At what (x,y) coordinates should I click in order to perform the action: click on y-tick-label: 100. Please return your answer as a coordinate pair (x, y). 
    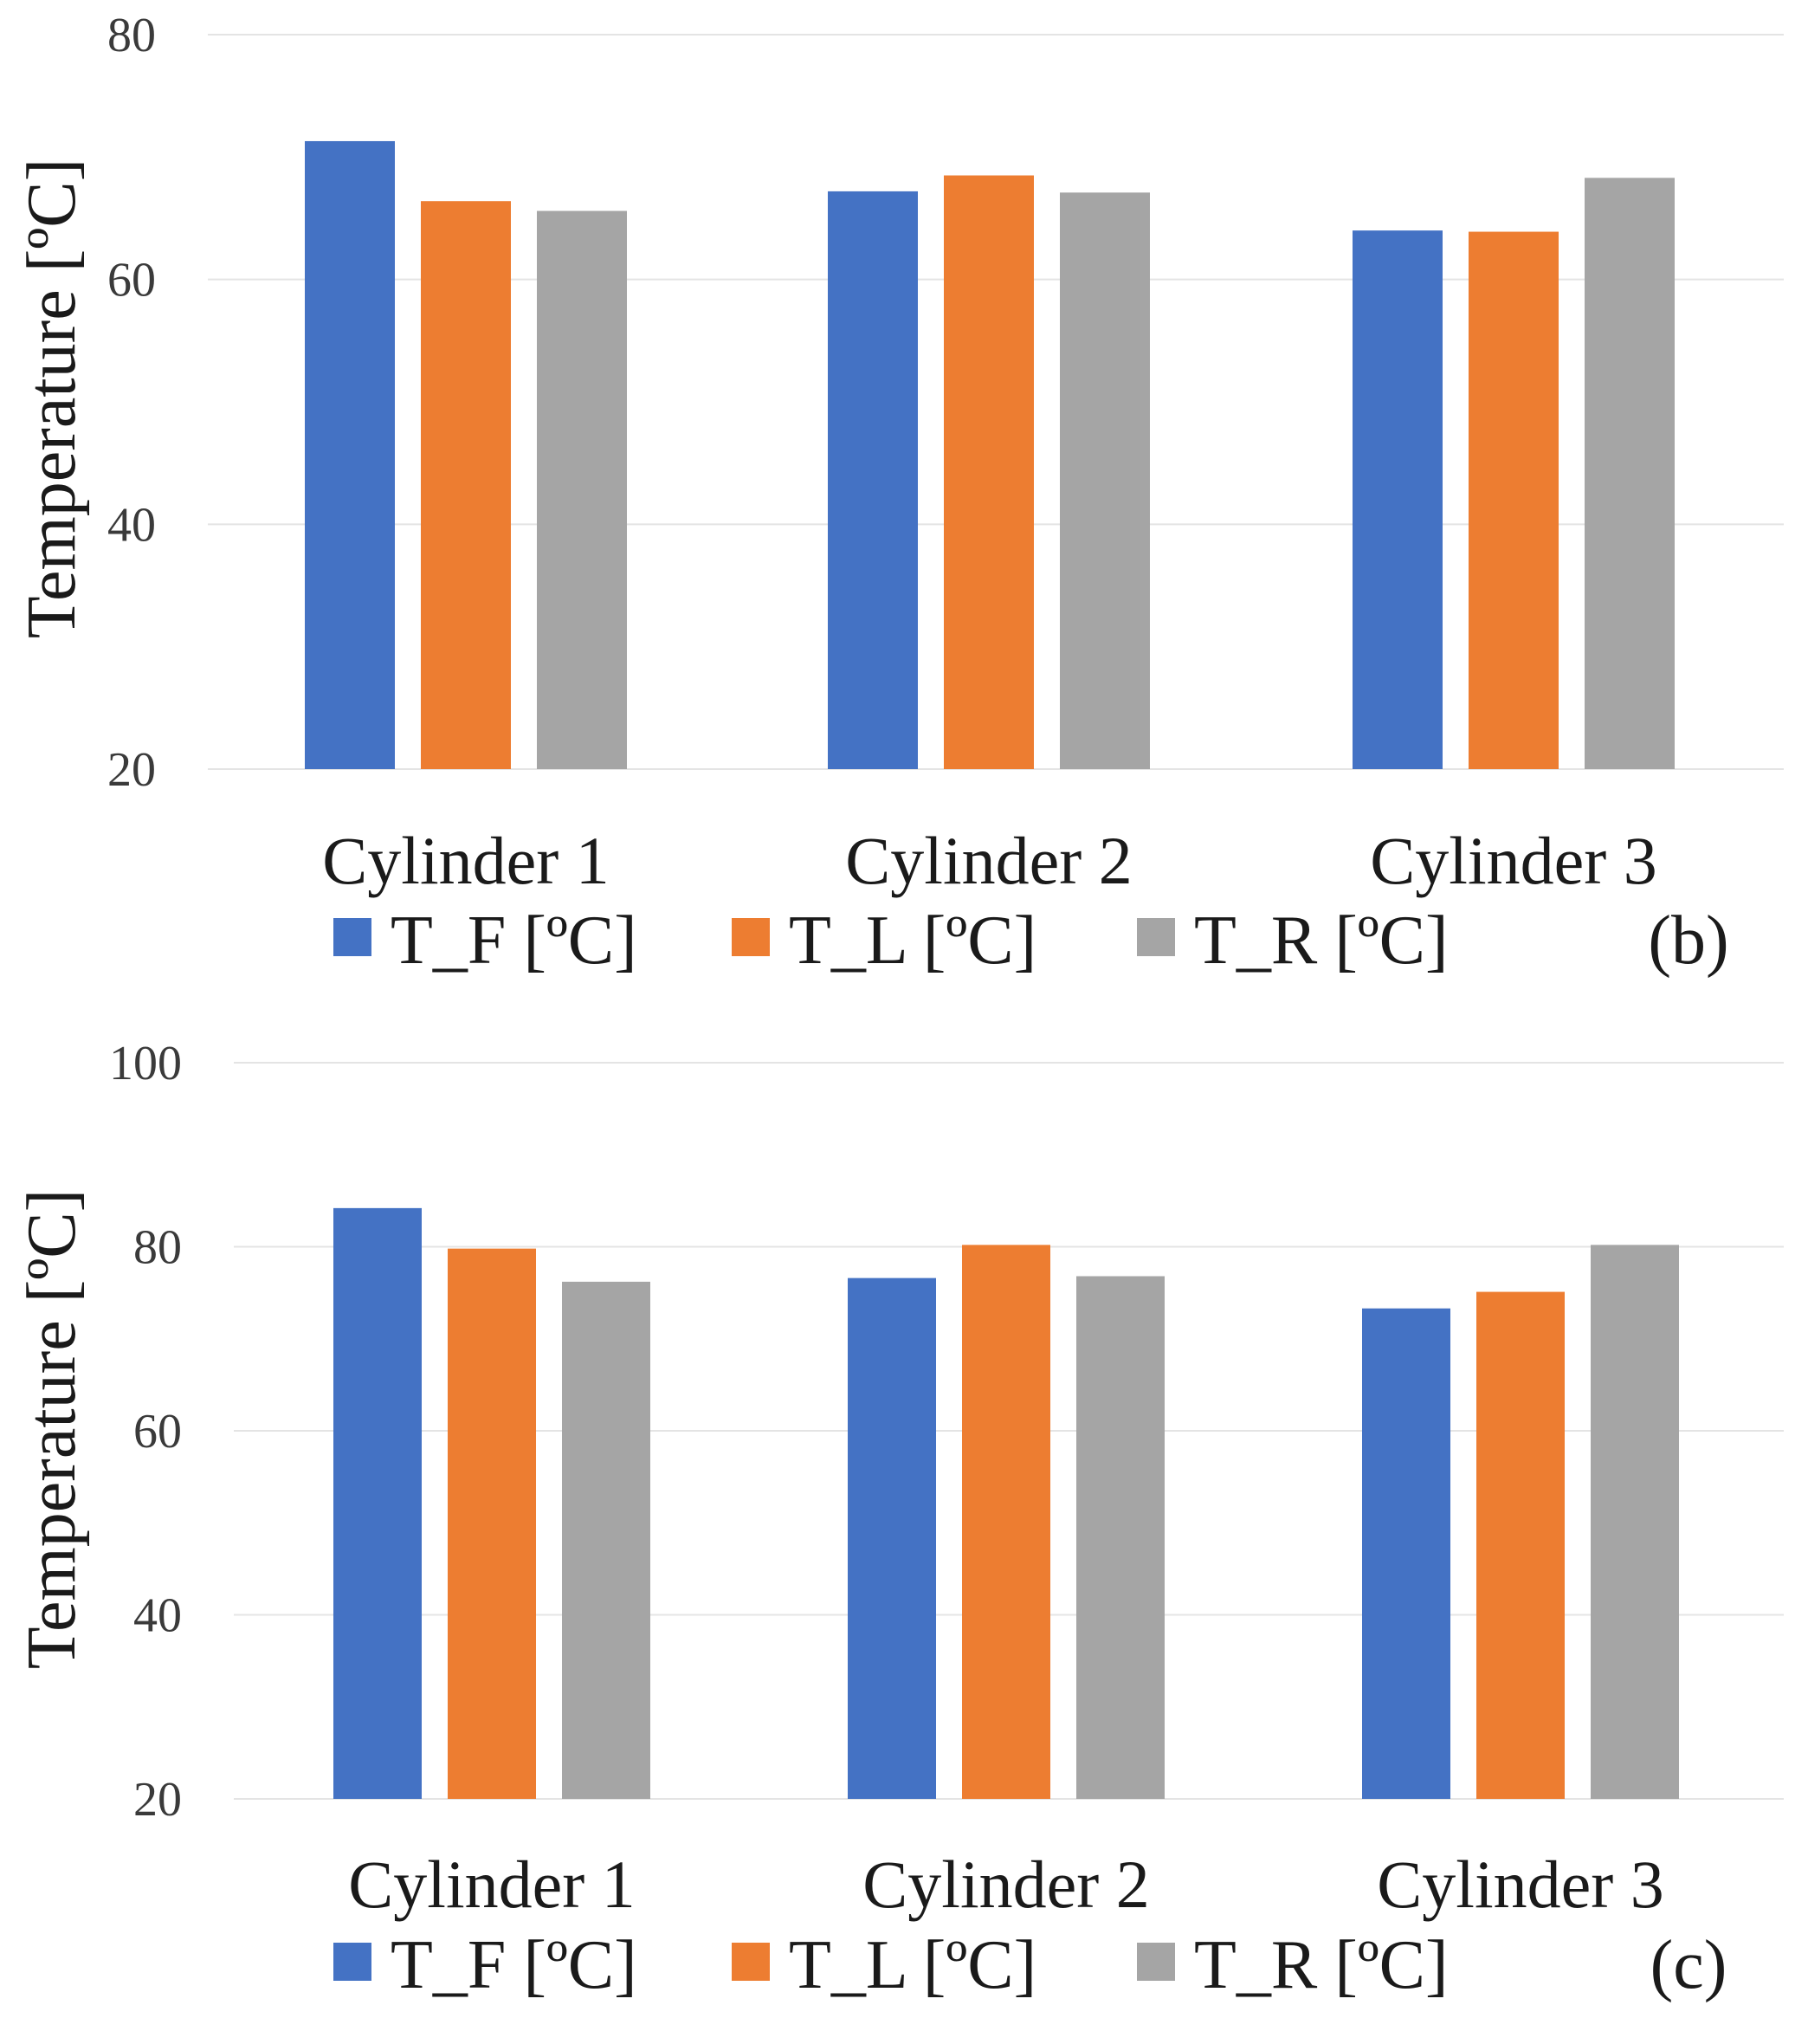
    Looking at the image, I should click on (145, 1063).